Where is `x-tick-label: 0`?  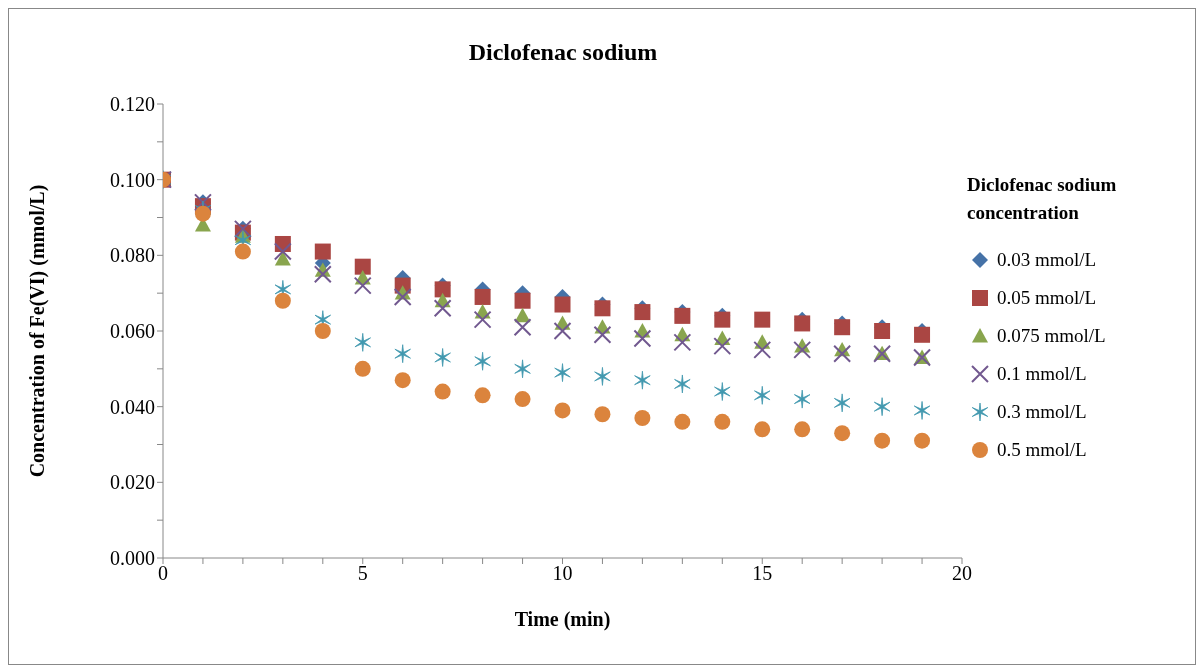 x-tick-label: 0 is located at coordinates (163, 573).